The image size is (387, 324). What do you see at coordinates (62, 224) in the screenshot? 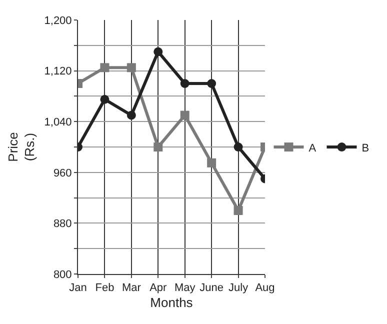
I see `y-tick-label: 880` at bounding box center [62, 224].